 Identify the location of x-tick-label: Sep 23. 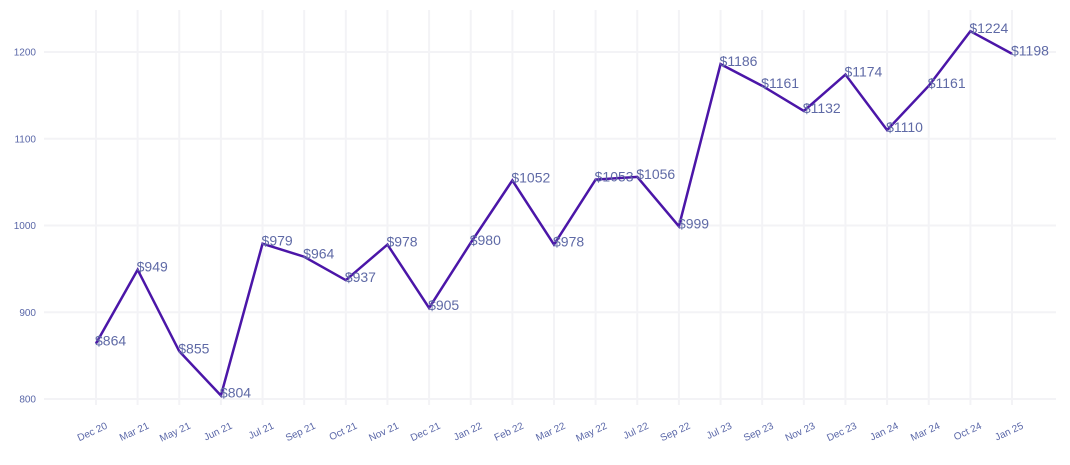
(759, 433).